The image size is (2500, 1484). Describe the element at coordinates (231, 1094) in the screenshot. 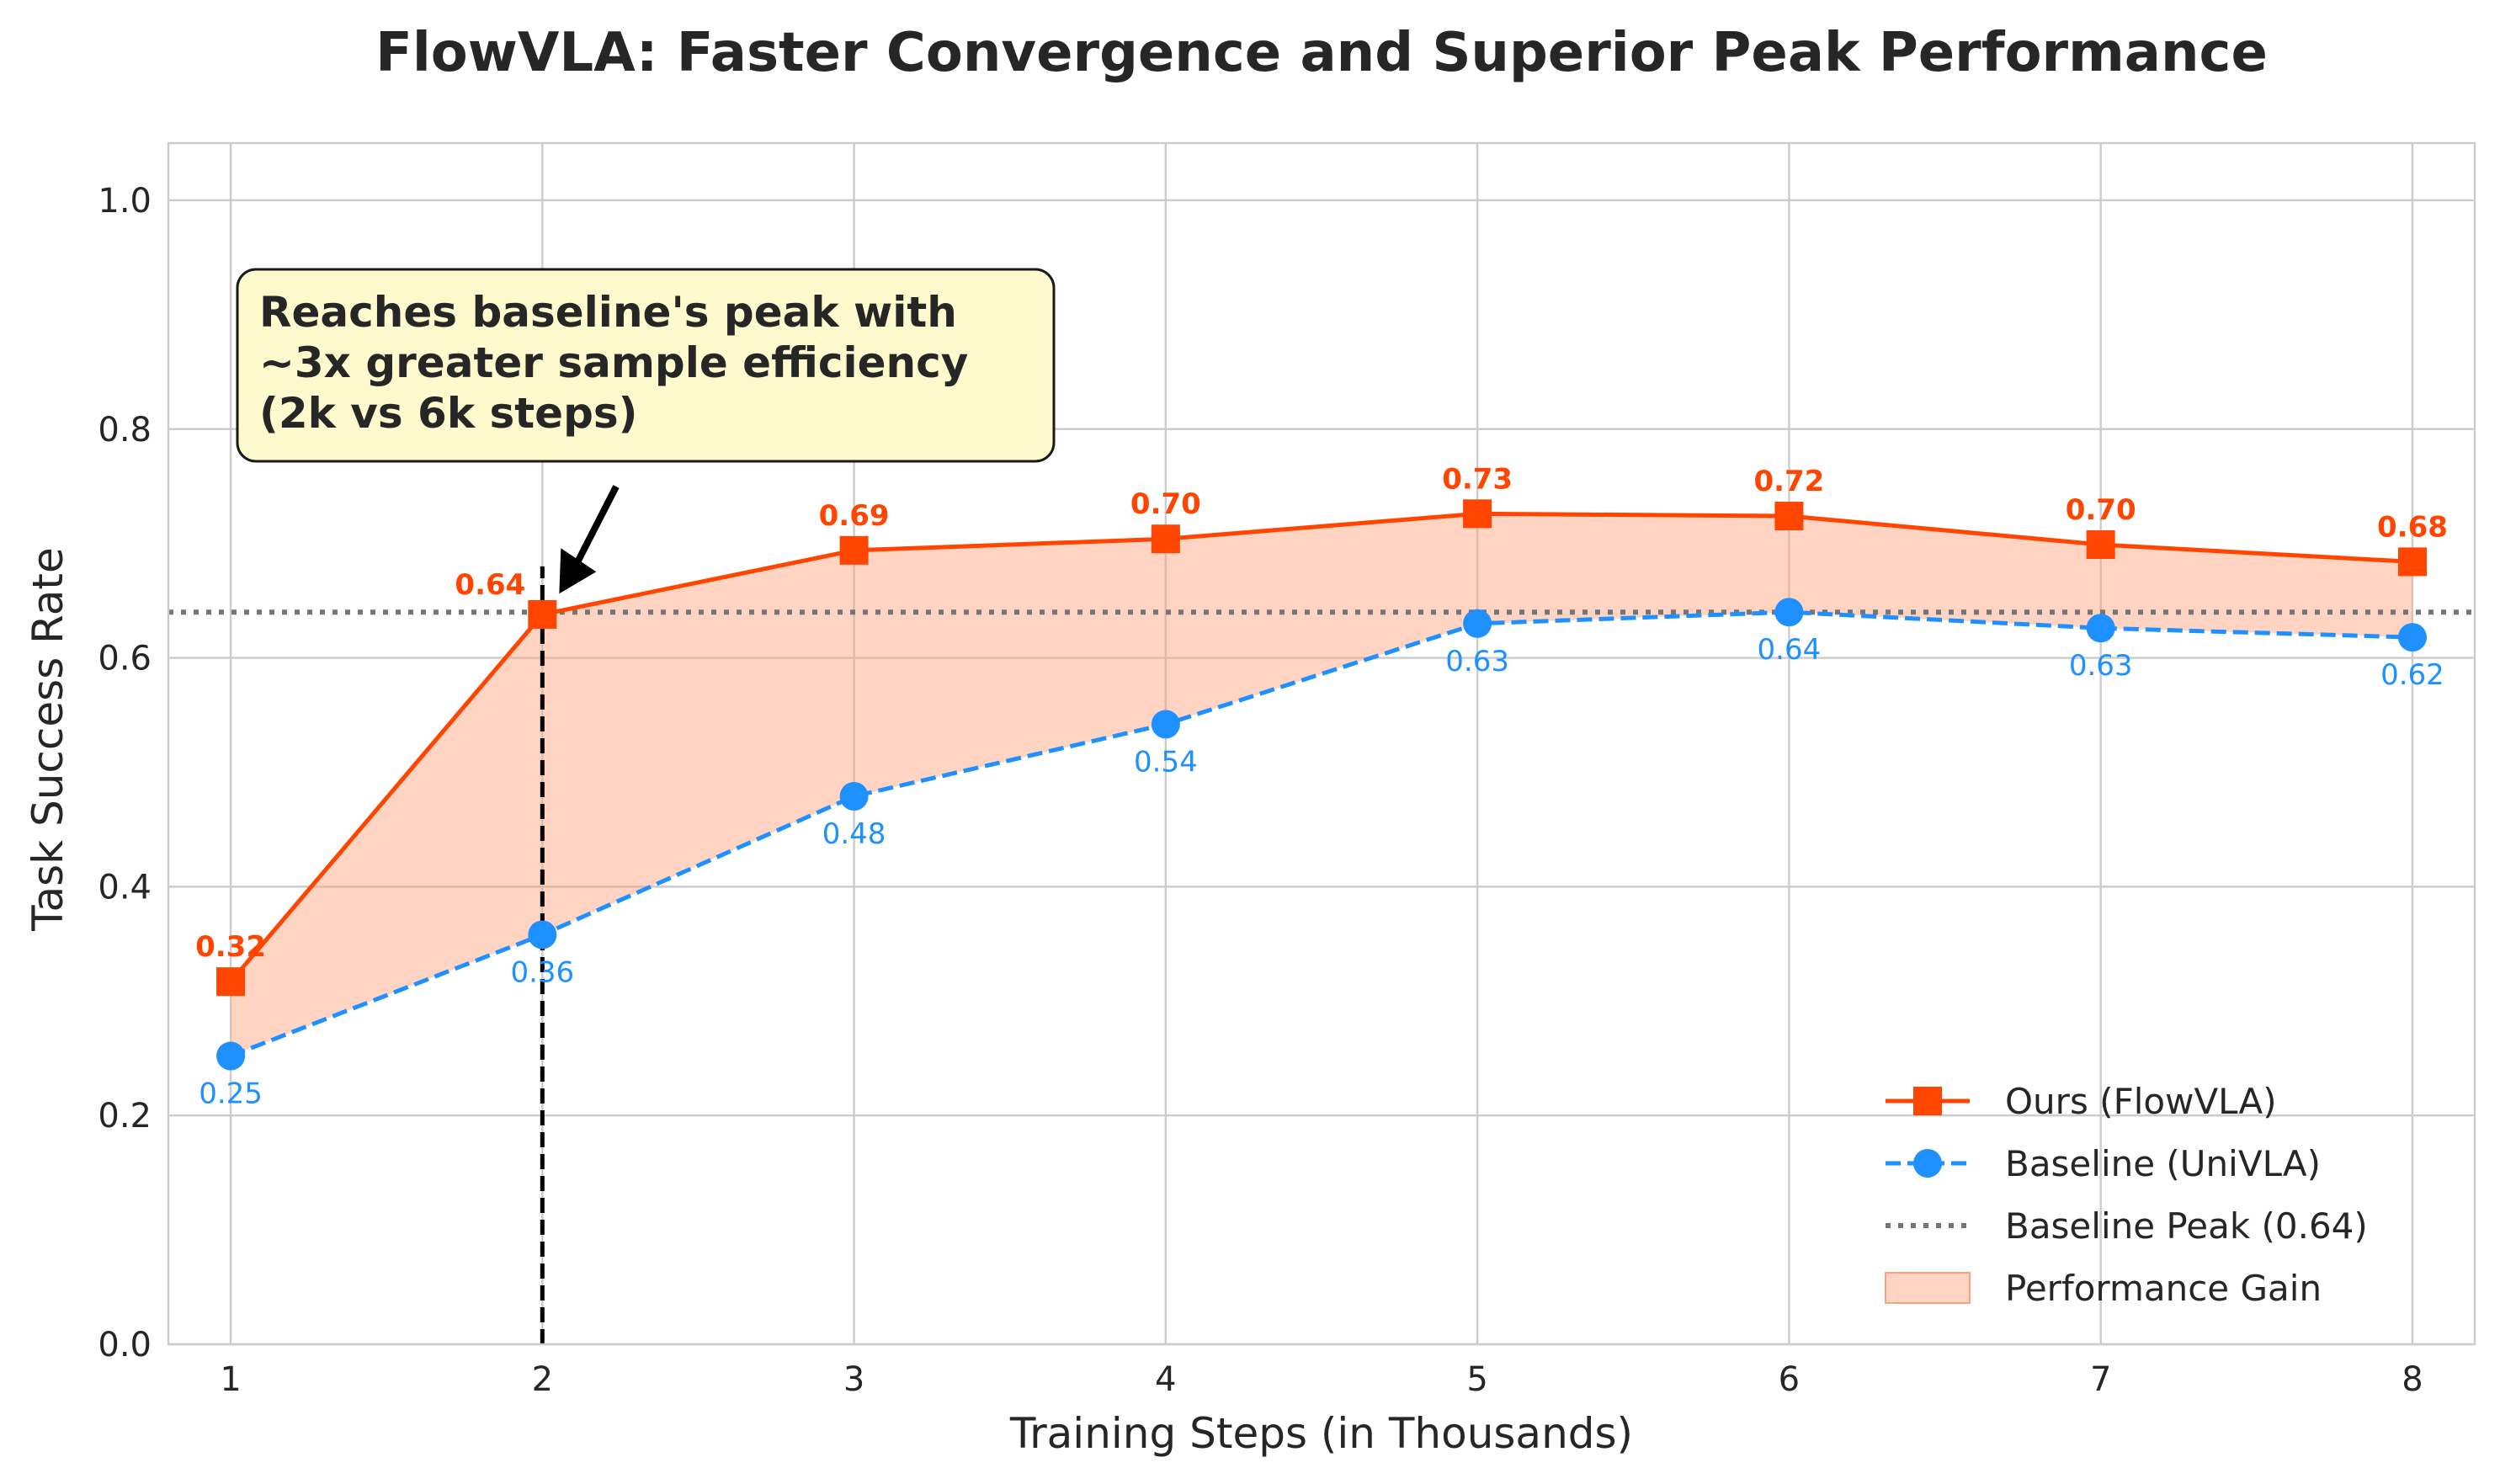

I see `data-label-baseline-1: 0.25` at that location.